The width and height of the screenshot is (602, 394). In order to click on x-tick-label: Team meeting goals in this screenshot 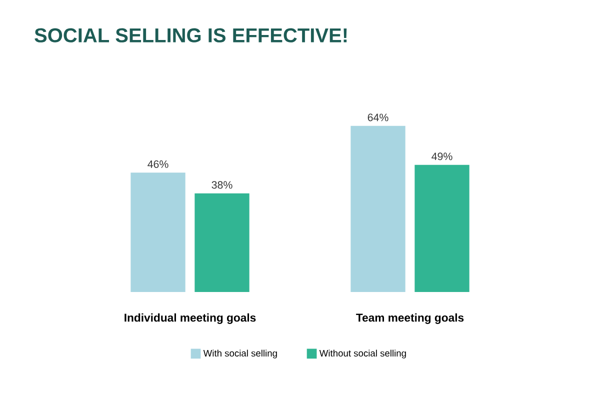, I will do `click(410, 318)`.